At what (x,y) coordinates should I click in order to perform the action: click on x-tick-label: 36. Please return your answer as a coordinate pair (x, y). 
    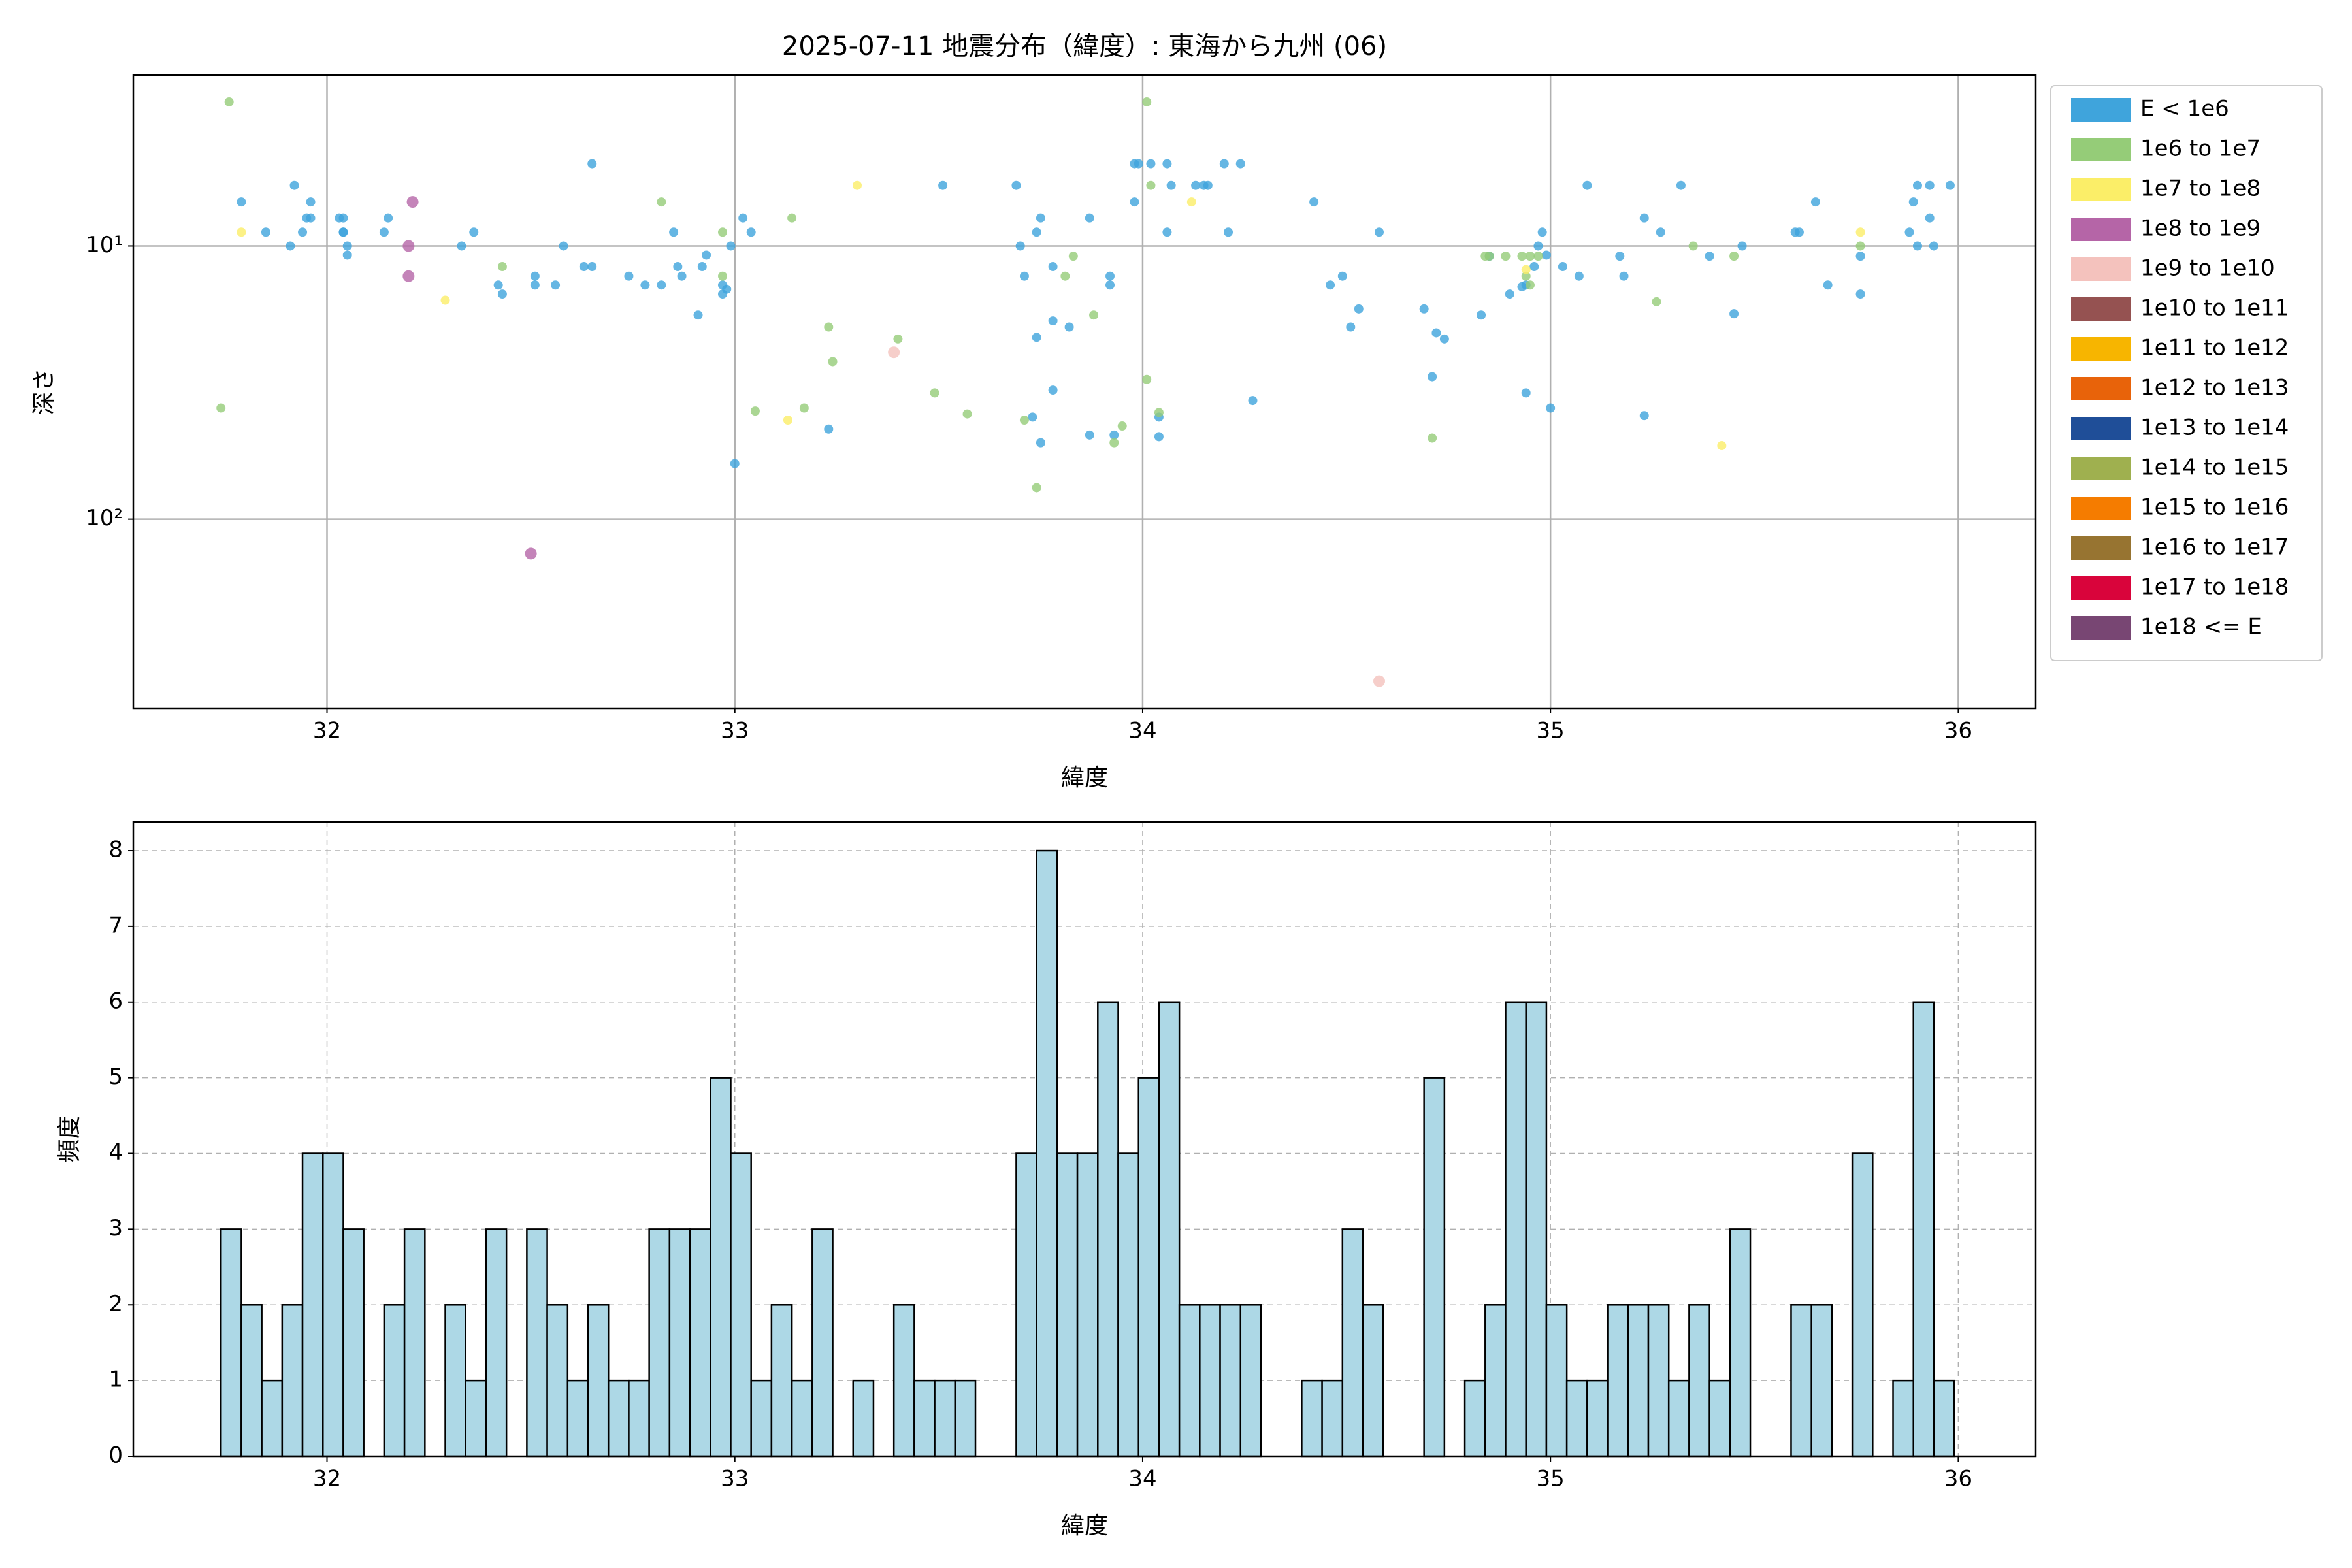
    Looking at the image, I should click on (1958, 731).